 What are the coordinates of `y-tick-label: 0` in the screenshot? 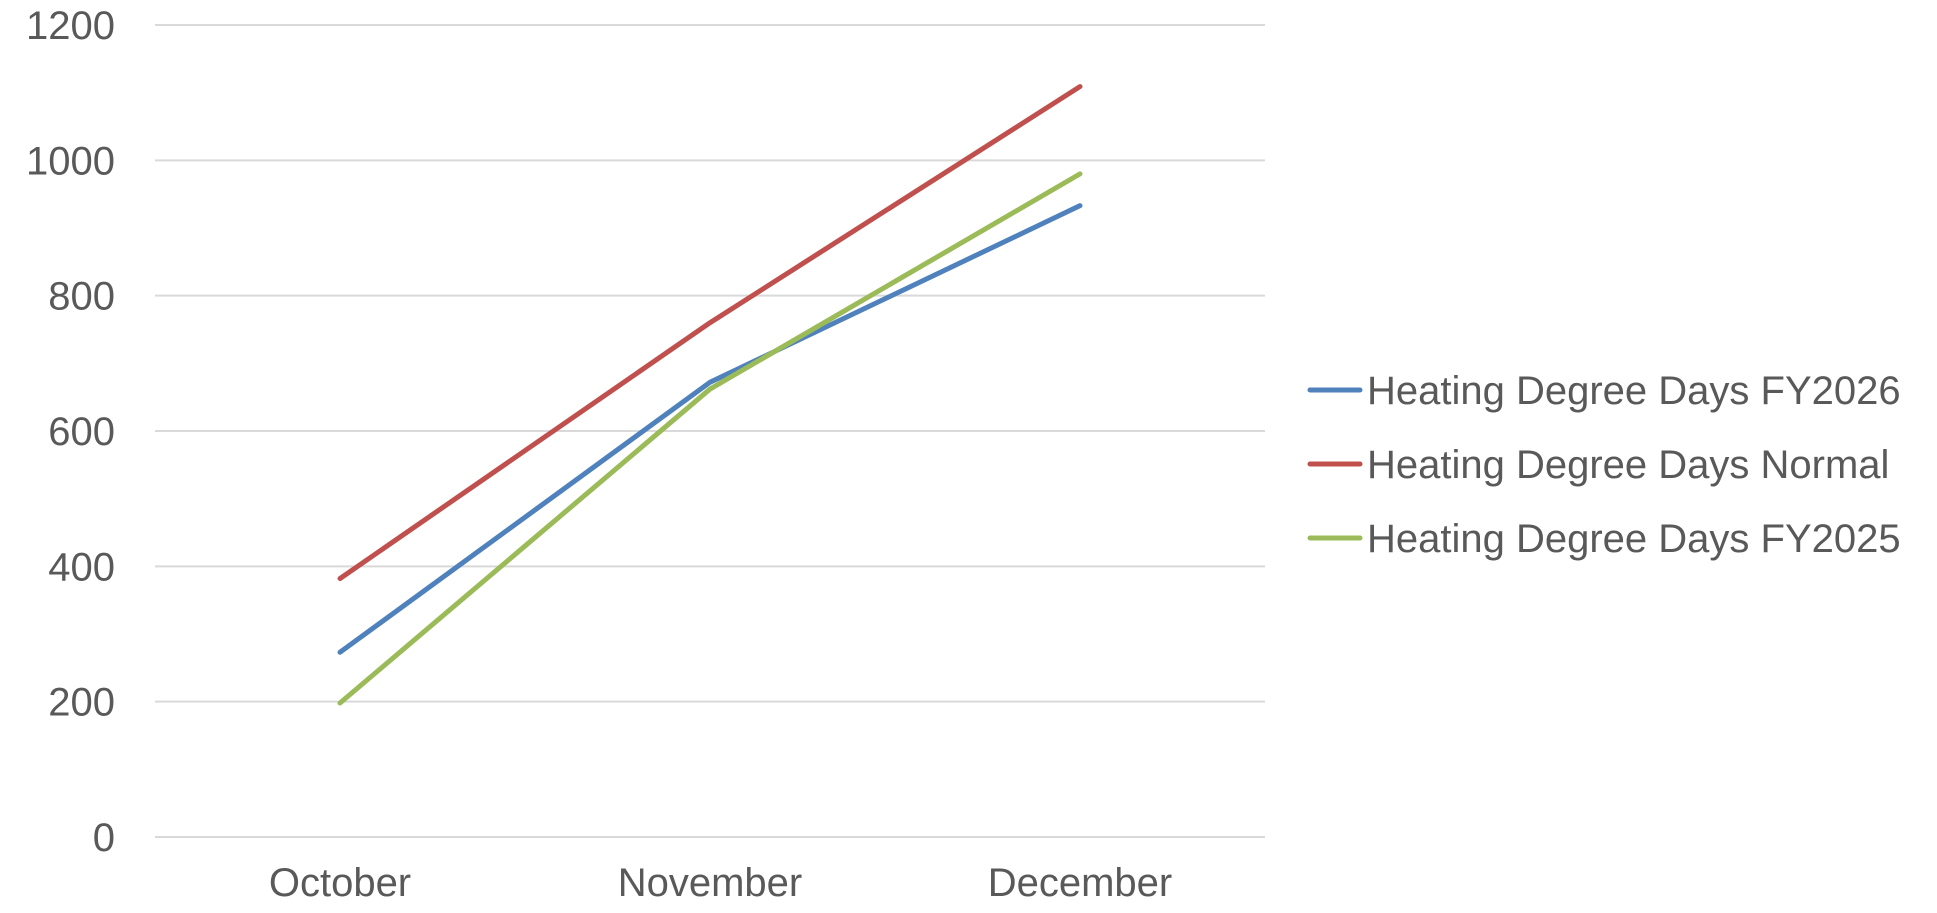 It's located at (104, 838).